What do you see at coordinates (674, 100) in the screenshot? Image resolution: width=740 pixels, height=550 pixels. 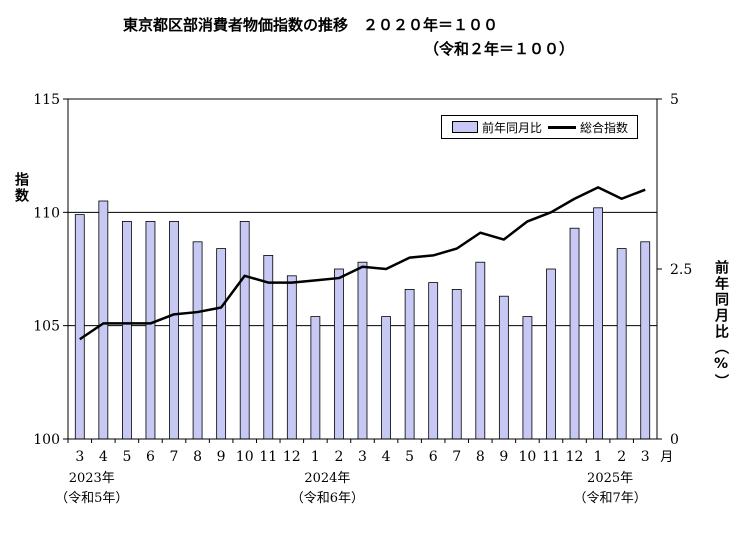 I see `right-tick-label: 5` at bounding box center [674, 100].